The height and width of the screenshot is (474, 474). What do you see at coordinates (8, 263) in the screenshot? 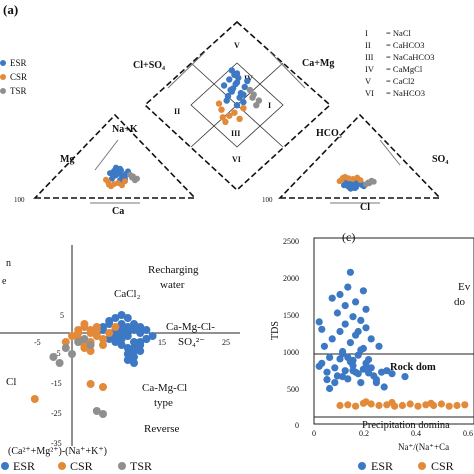
I see `label-b-topleft-1: n` at bounding box center [8, 263].